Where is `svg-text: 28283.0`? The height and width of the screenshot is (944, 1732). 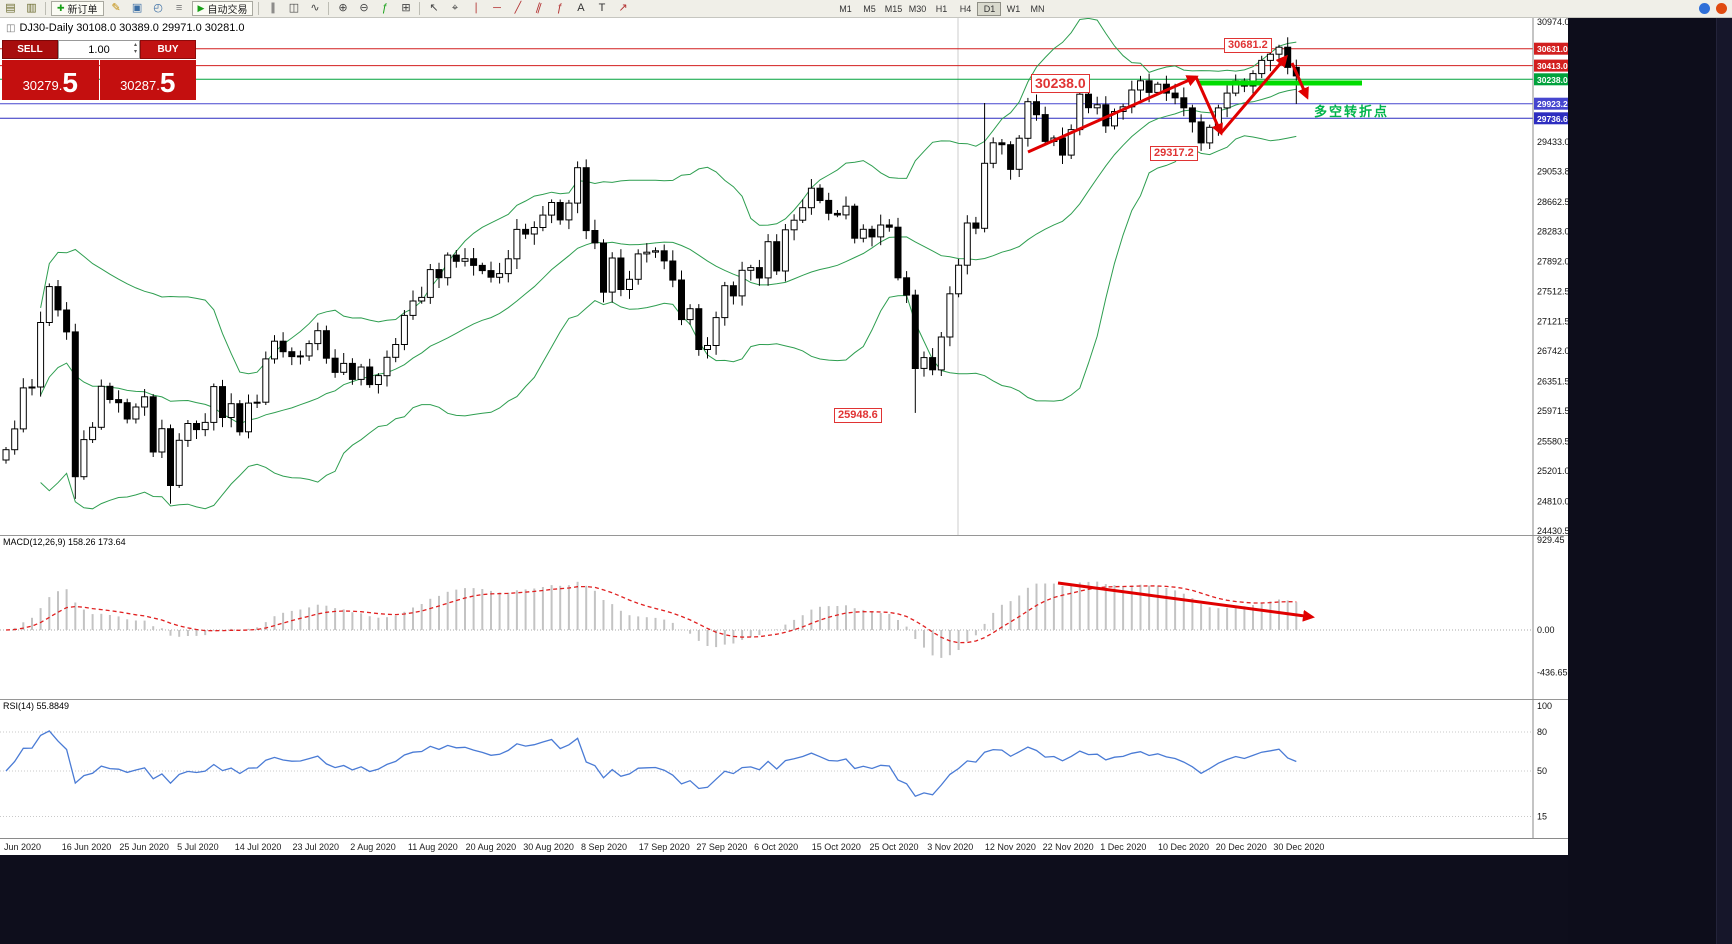
svg-text: 28283.0 is located at coordinates (1552, 231).